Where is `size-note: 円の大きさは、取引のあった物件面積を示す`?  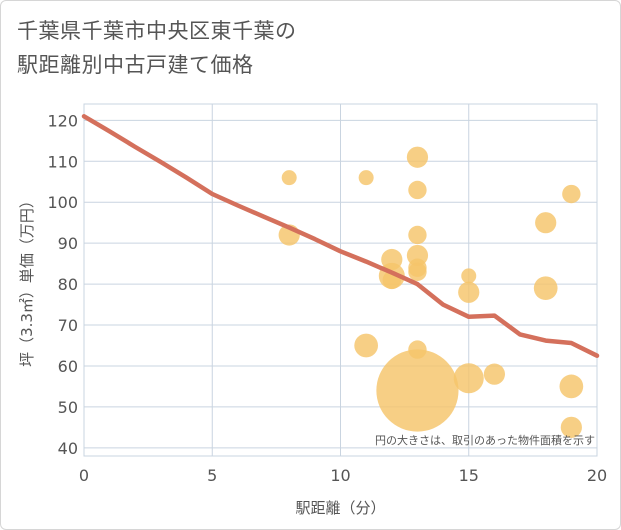 size-note: 円の大きさは、取引のあった物件面積を示す is located at coordinates (485, 440).